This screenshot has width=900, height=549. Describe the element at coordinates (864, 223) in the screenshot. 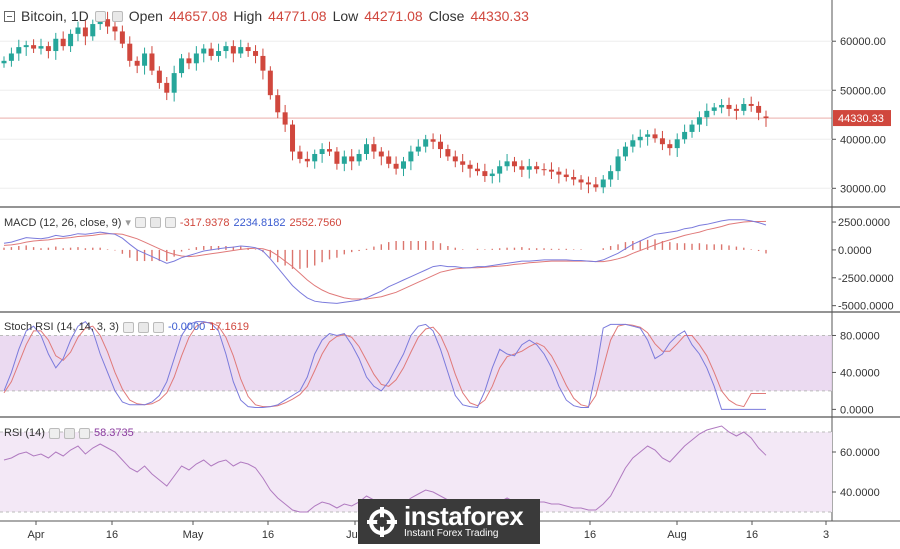

I see `macd-axis-tick-label: 2500.0000` at that location.